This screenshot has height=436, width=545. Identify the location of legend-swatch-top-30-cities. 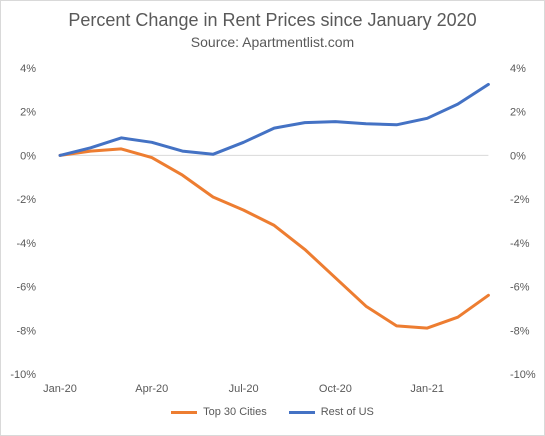
(184, 412).